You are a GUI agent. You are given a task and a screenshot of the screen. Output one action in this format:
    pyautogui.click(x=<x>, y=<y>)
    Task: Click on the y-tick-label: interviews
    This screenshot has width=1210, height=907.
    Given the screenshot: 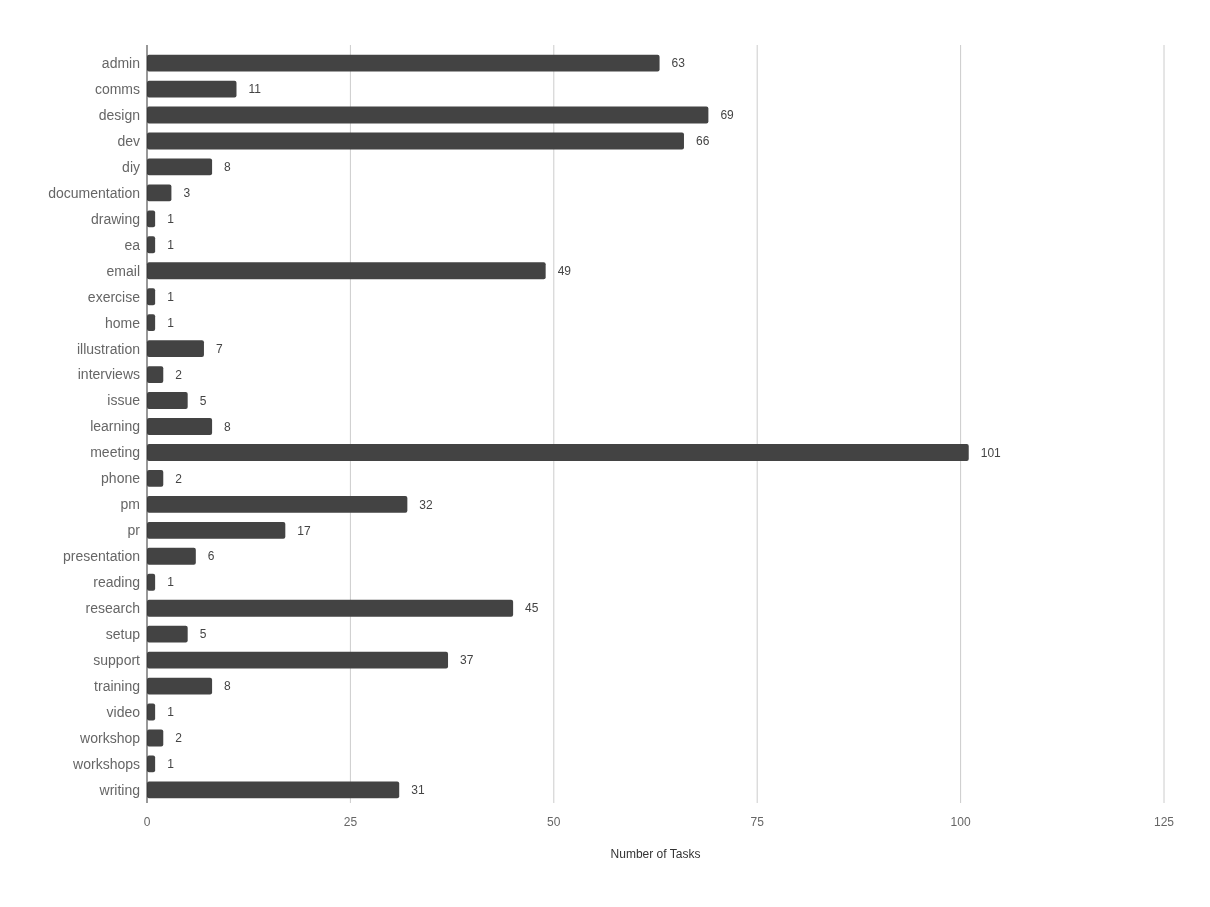 What is the action you would take?
    pyautogui.click(x=108, y=374)
    